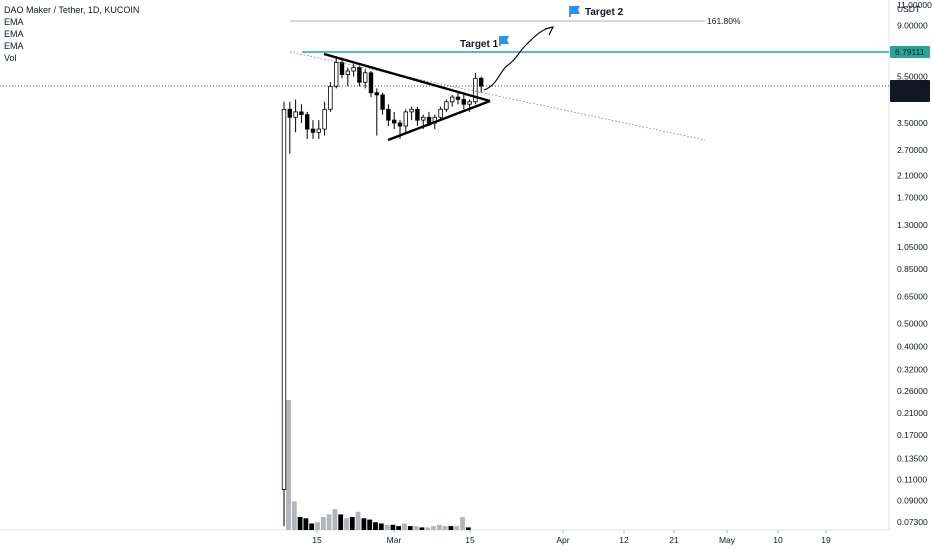  What do you see at coordinates (908, 9) in the screenshot?
I see `currency-label: USDT` at bounding box center [908, 9].